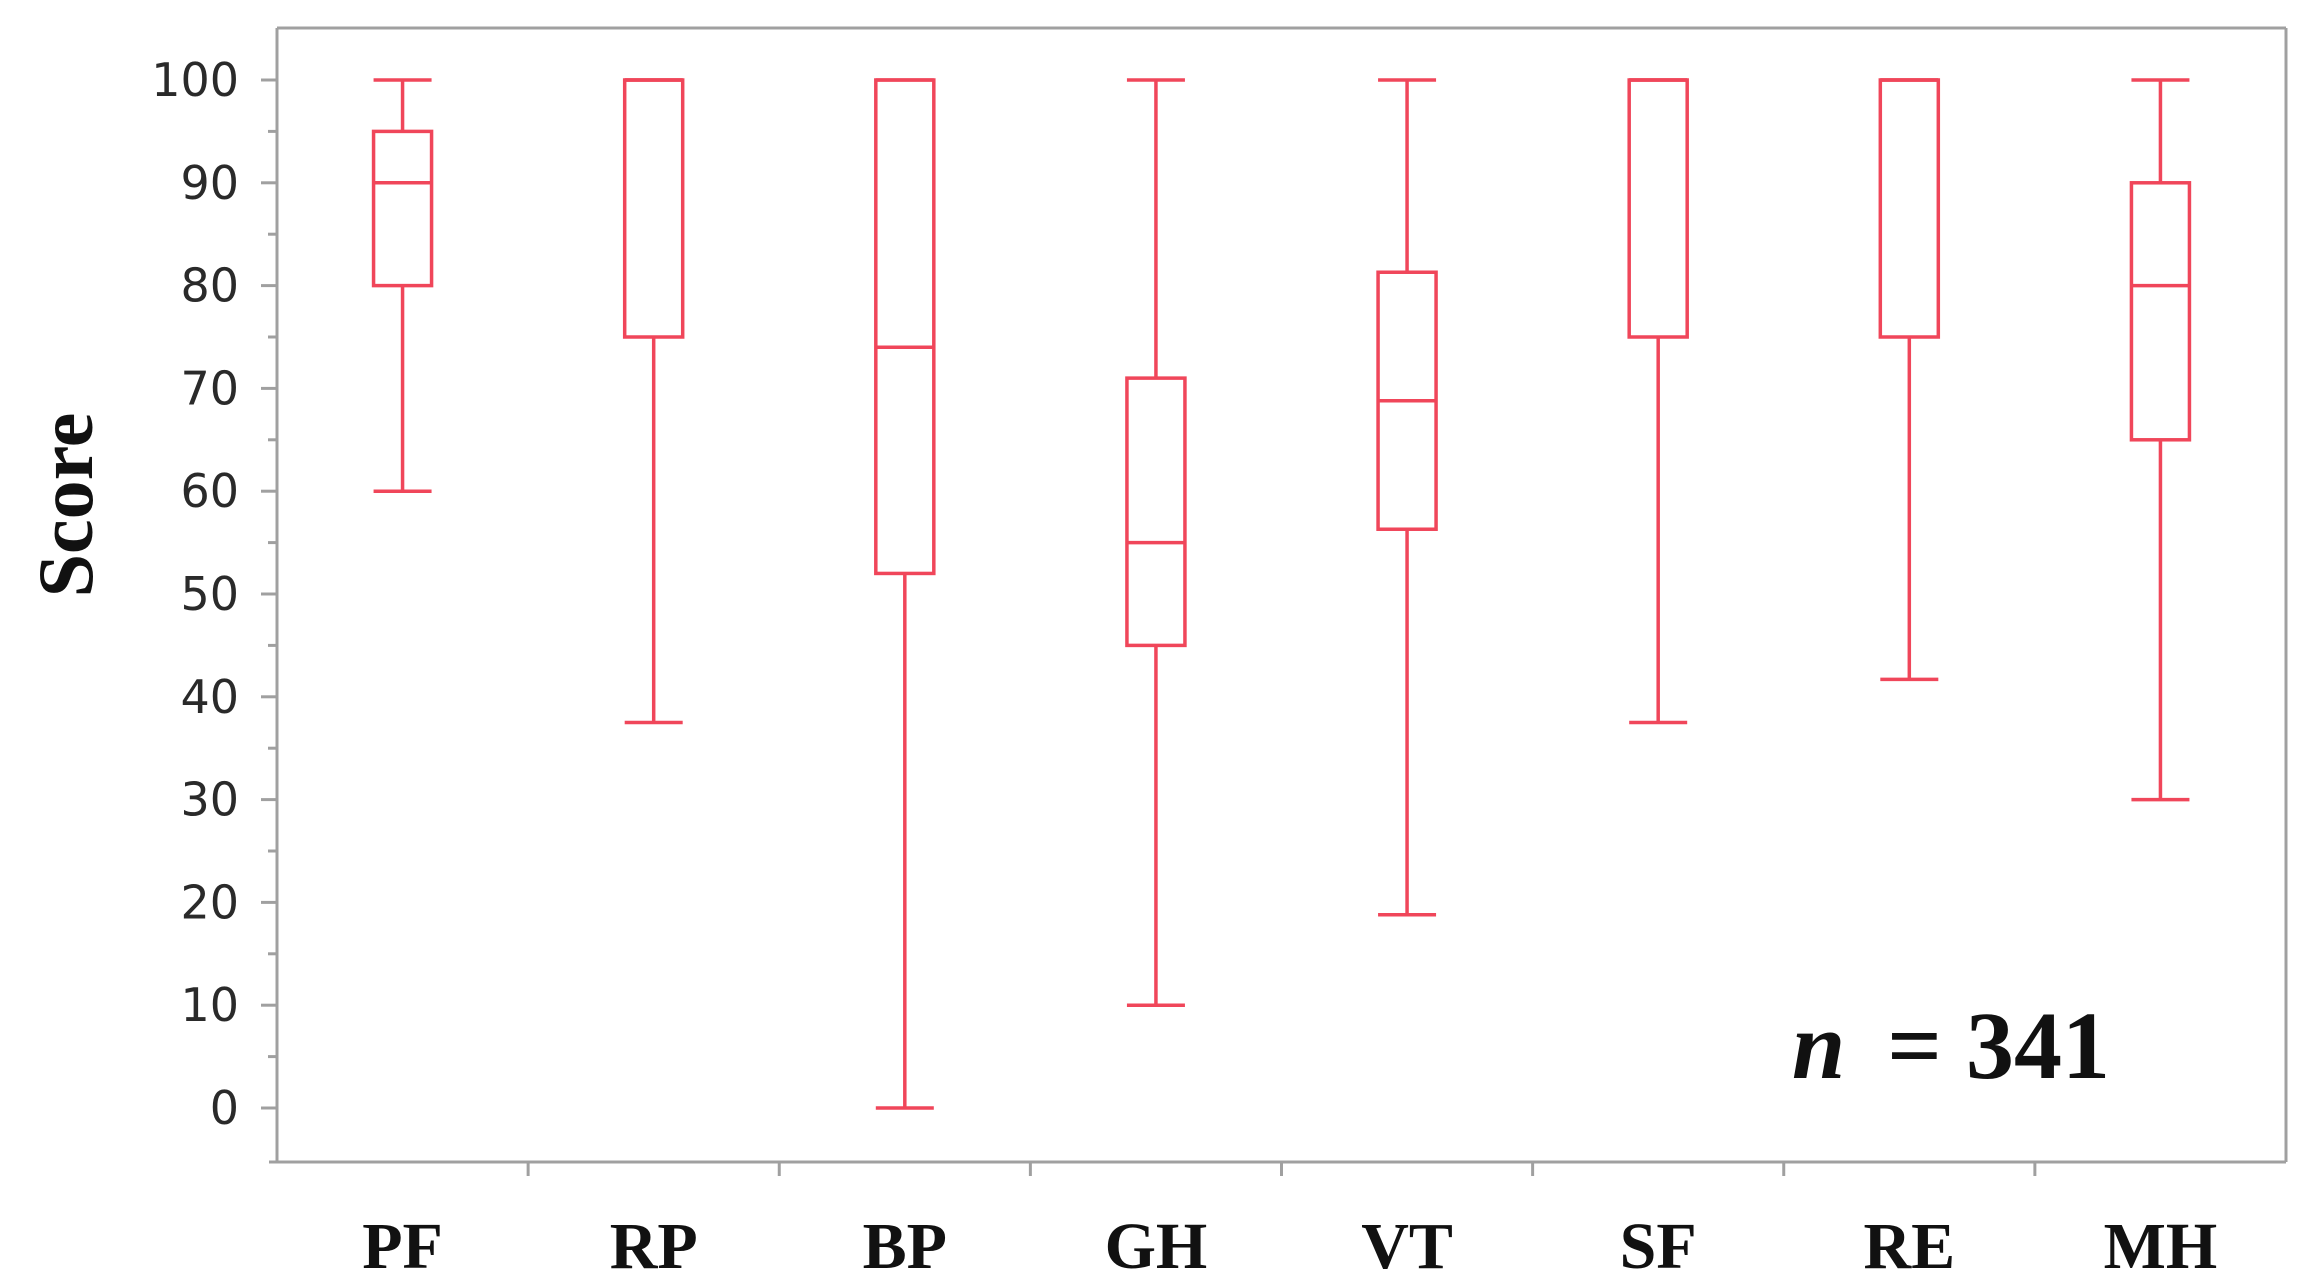 Image resolution: width=2308 pixels, height=1282 pixels. I want to click on y-tick-label: 10, so click(209, 1005).